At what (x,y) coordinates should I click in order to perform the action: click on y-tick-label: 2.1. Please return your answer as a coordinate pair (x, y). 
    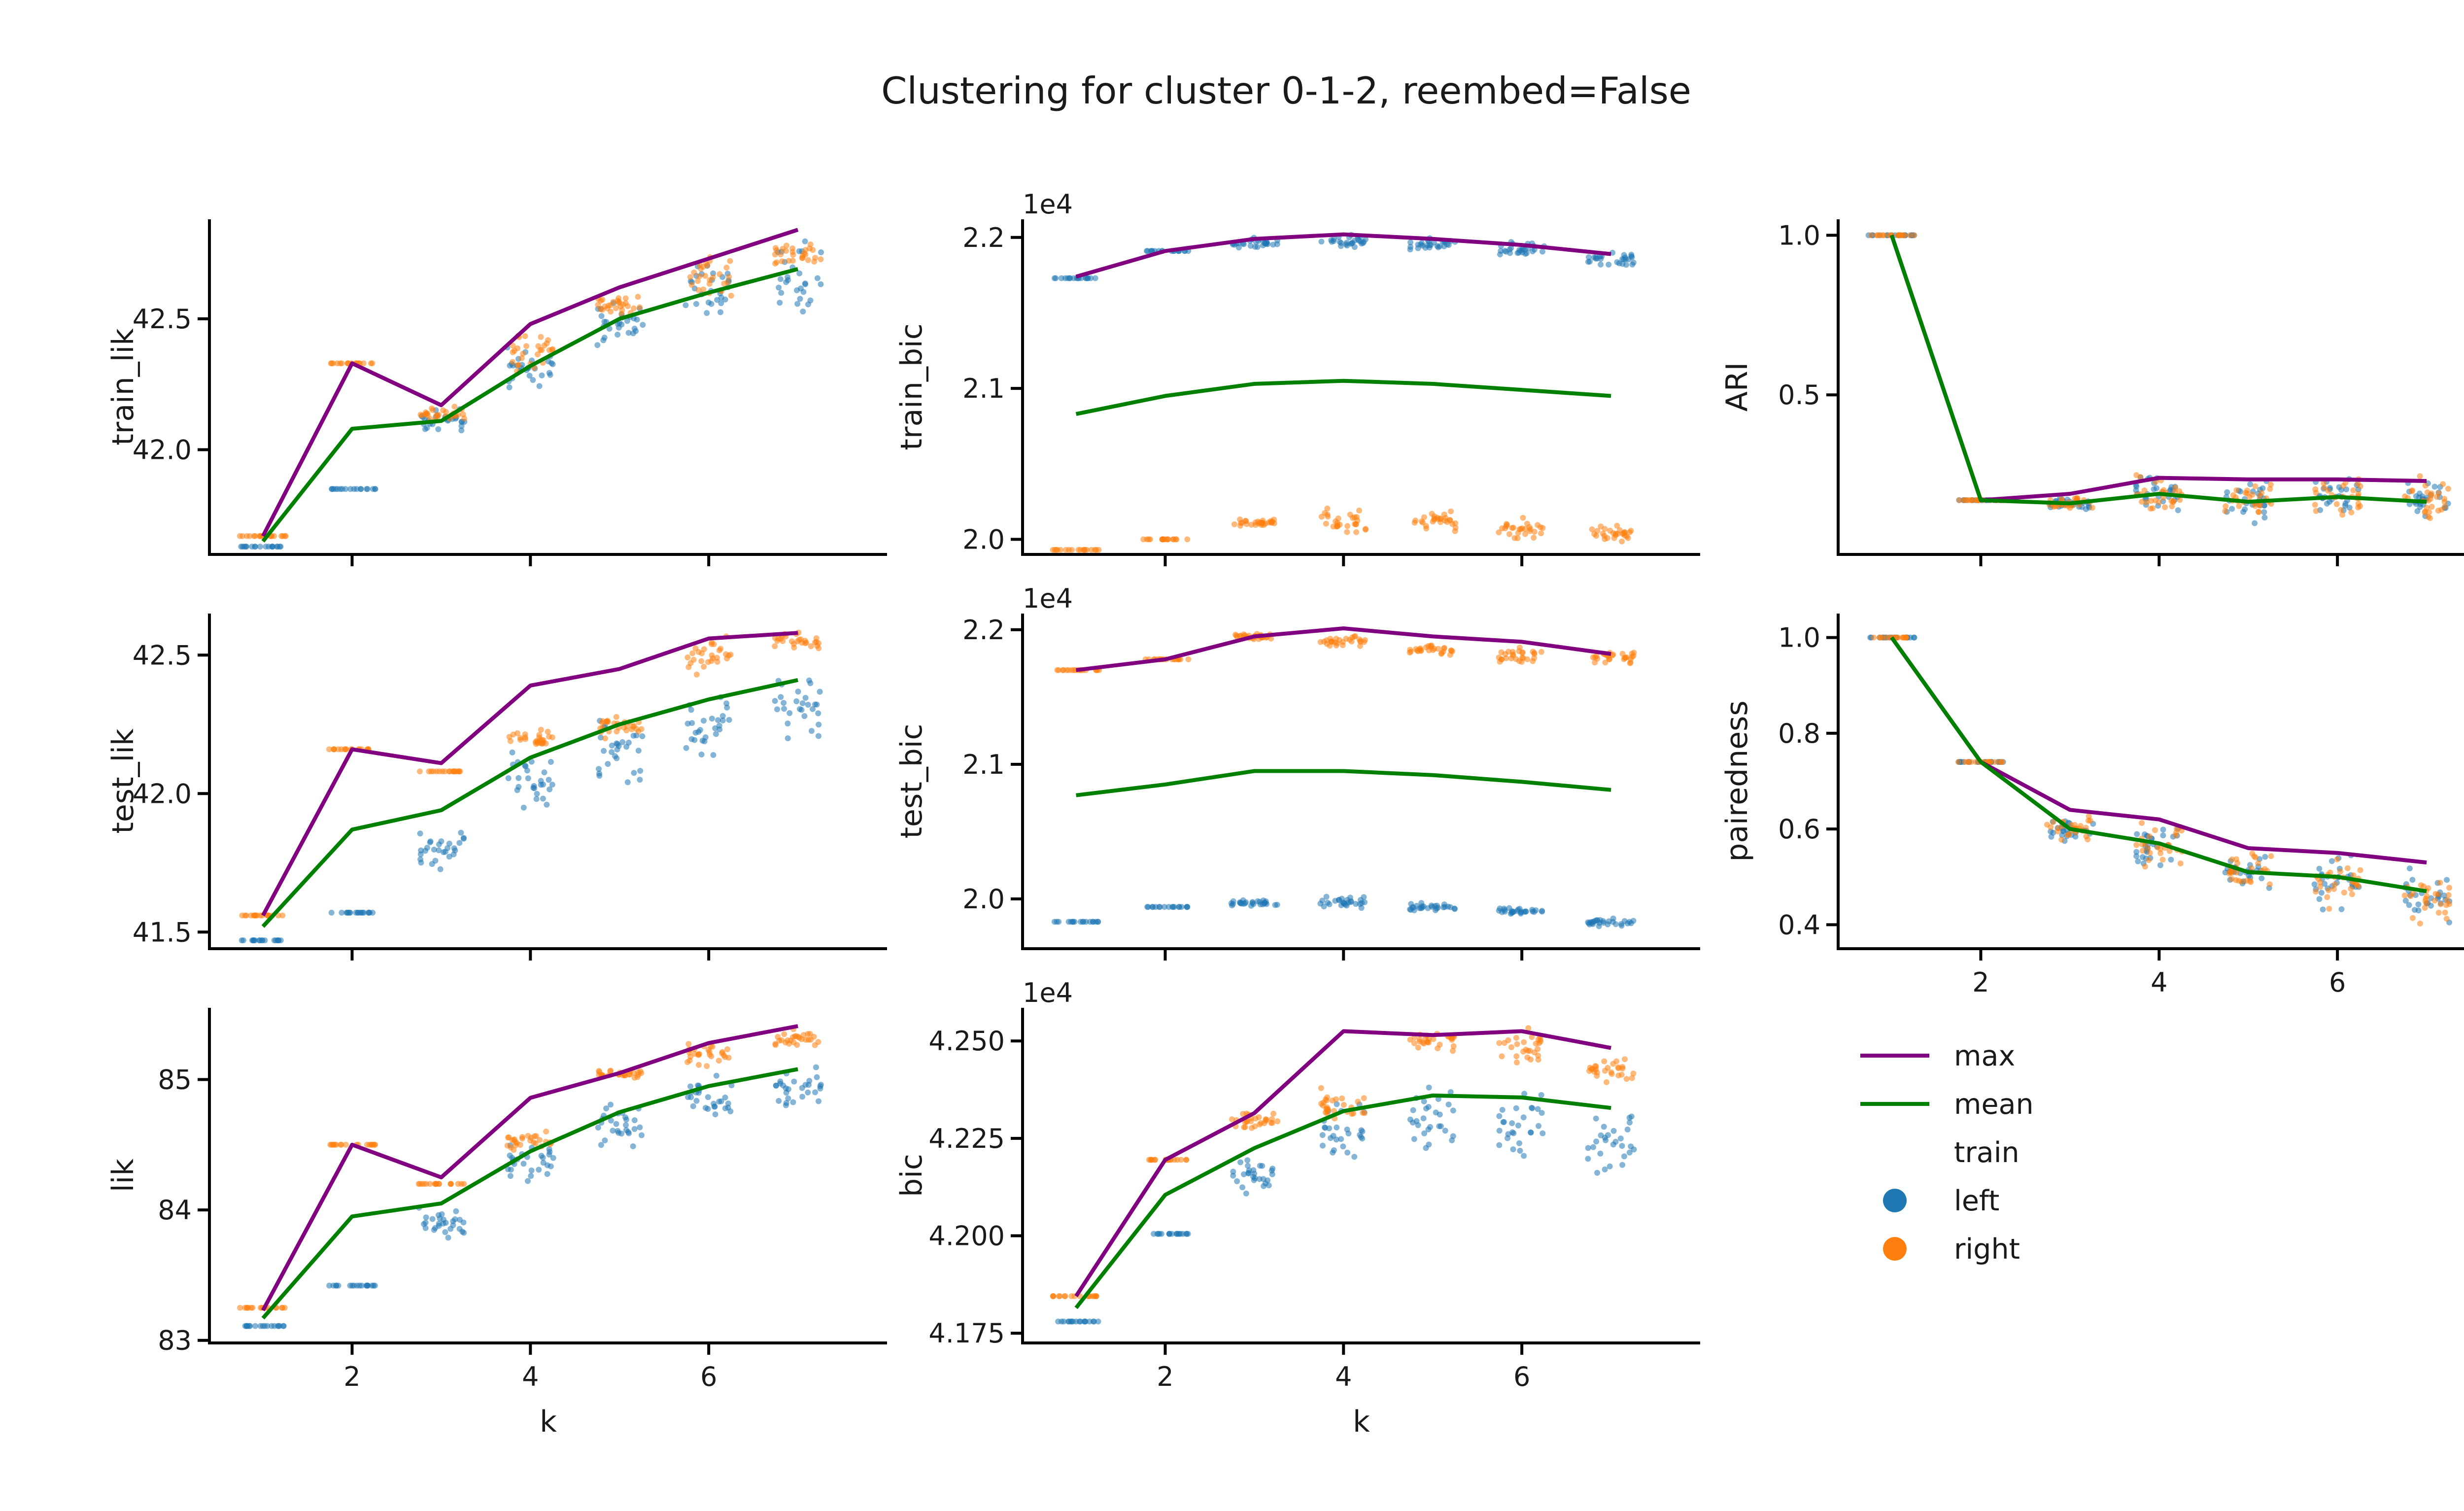
    Looking at the image, I should click on (983, 764).